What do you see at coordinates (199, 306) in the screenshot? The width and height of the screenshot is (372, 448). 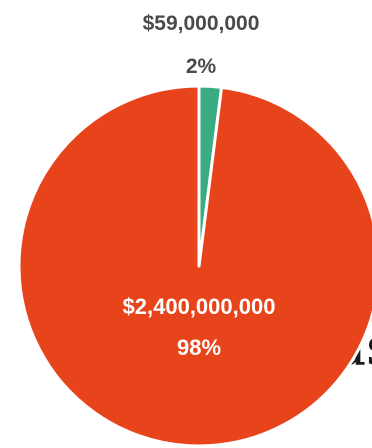 I see `slice-large-value-label: $2,400,000,000` at bounding box center [199, 306].